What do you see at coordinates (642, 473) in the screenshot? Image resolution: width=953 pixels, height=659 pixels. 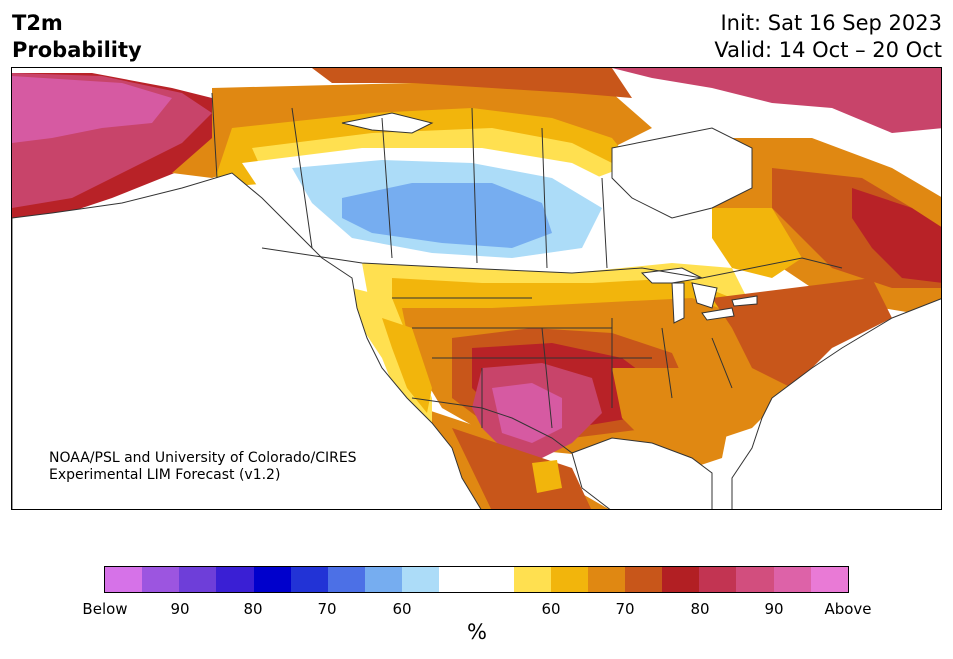 I see `gulf-of-mexico` at bounding box center [642, 473].